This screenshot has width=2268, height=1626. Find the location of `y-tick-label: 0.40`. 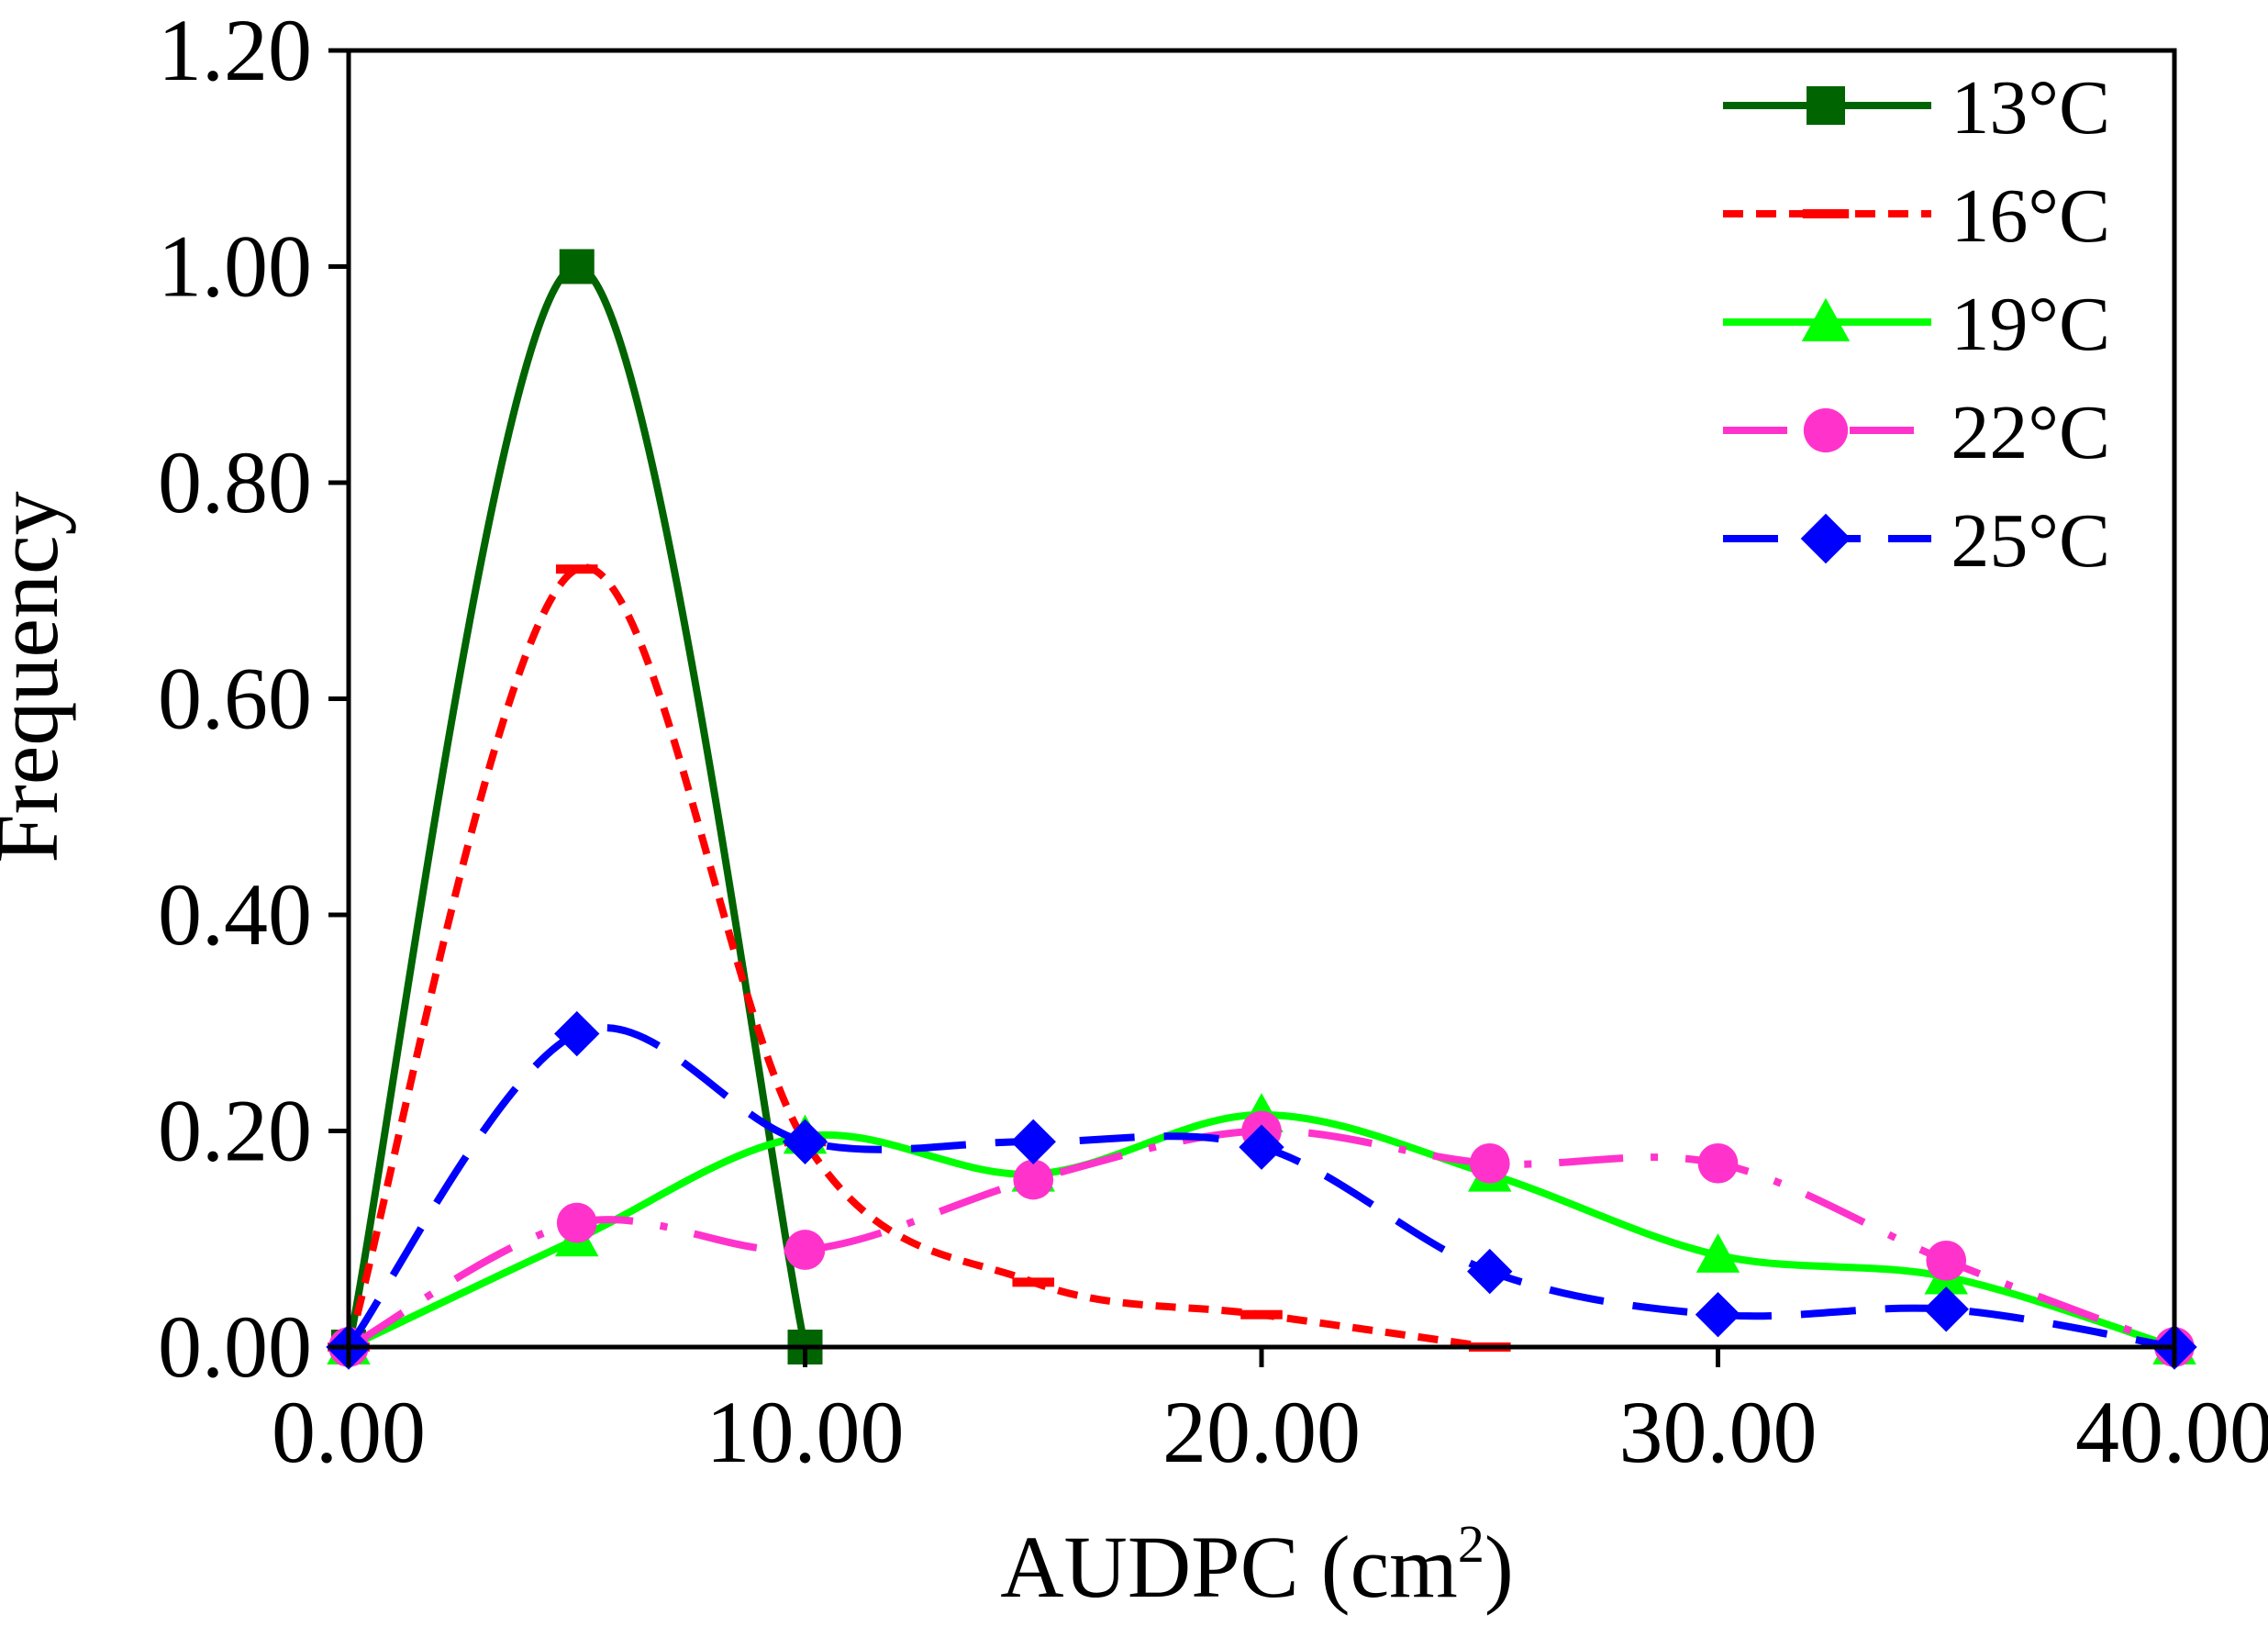

y-tick-label: 0.40 is located at coordinates (235, 914).